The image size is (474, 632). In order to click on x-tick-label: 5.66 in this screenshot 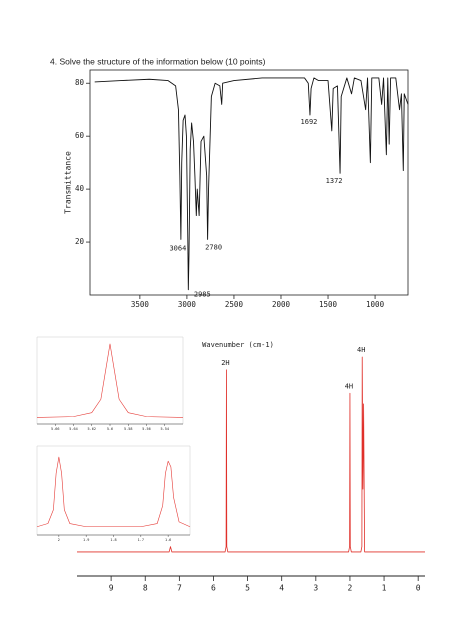, I will do `click(55, 429)`.